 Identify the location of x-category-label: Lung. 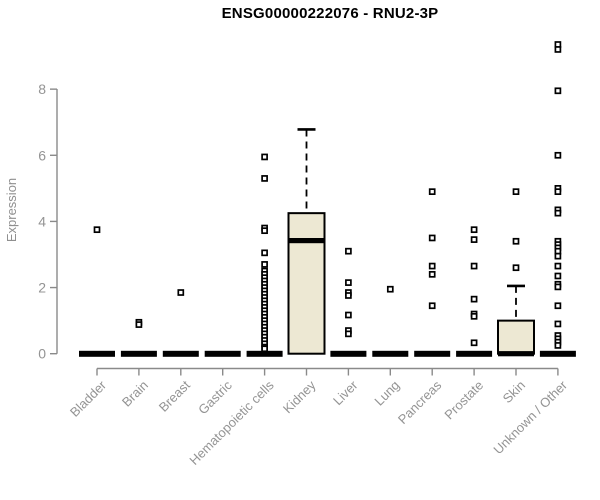
(386, 393).